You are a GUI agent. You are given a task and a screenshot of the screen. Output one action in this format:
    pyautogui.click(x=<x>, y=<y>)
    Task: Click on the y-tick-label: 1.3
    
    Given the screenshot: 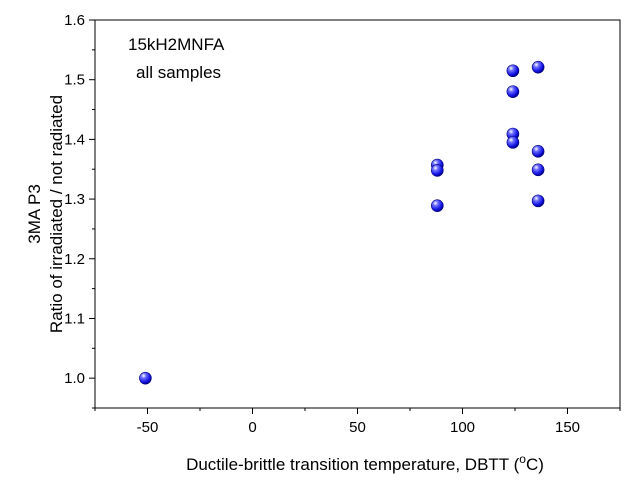 What is the action you would take?
    pyautogui.click(x=74, y=199)
    